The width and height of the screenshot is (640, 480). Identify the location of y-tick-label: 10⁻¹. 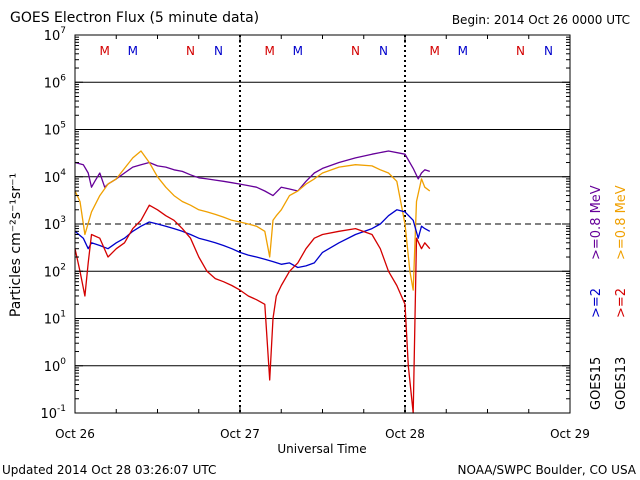
(53, 413).